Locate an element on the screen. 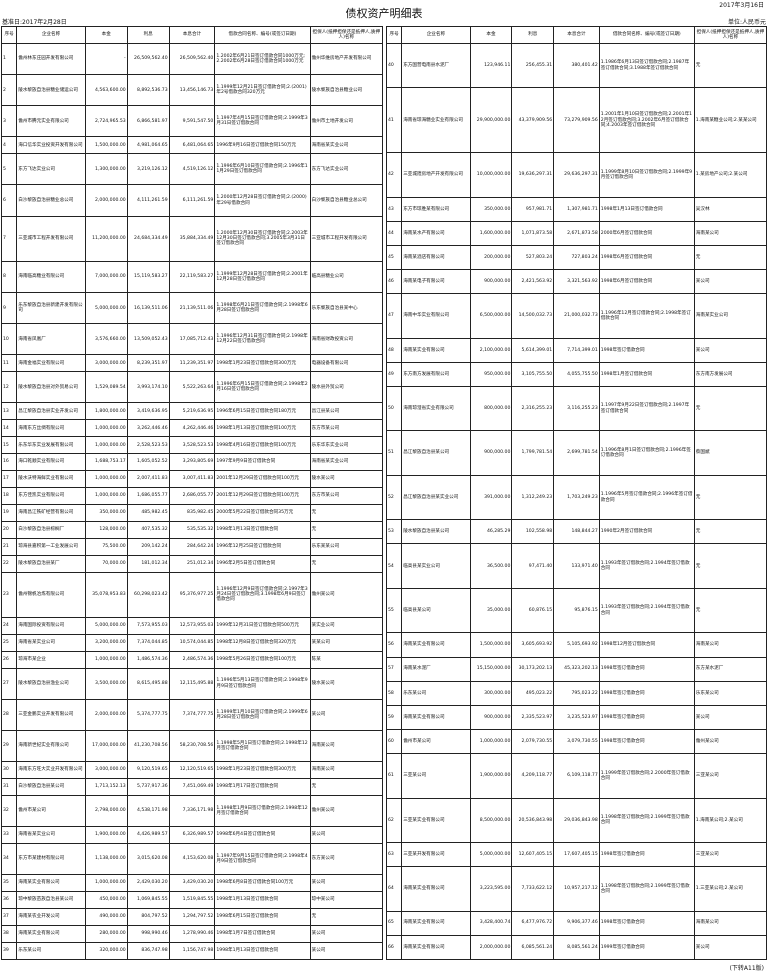 The image size is (768, 974). interest-cell: 5,614,399.01 is located at coordinates (533, 350).